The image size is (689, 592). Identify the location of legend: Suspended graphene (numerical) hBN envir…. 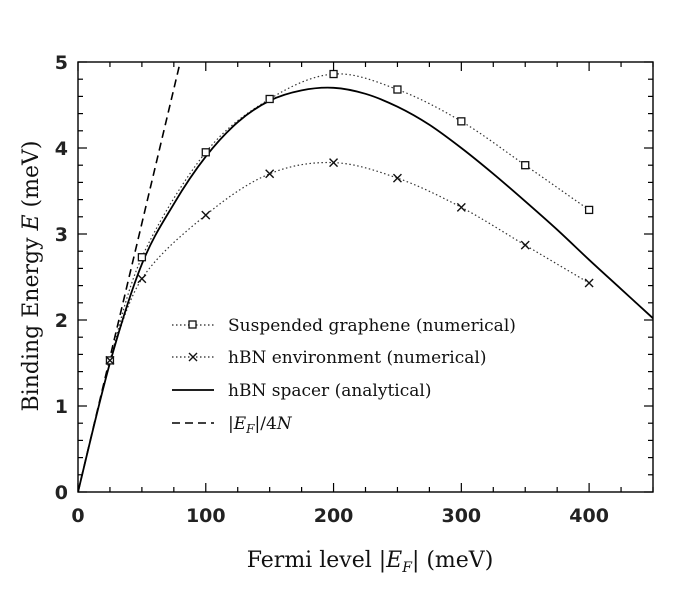
(344, 376).